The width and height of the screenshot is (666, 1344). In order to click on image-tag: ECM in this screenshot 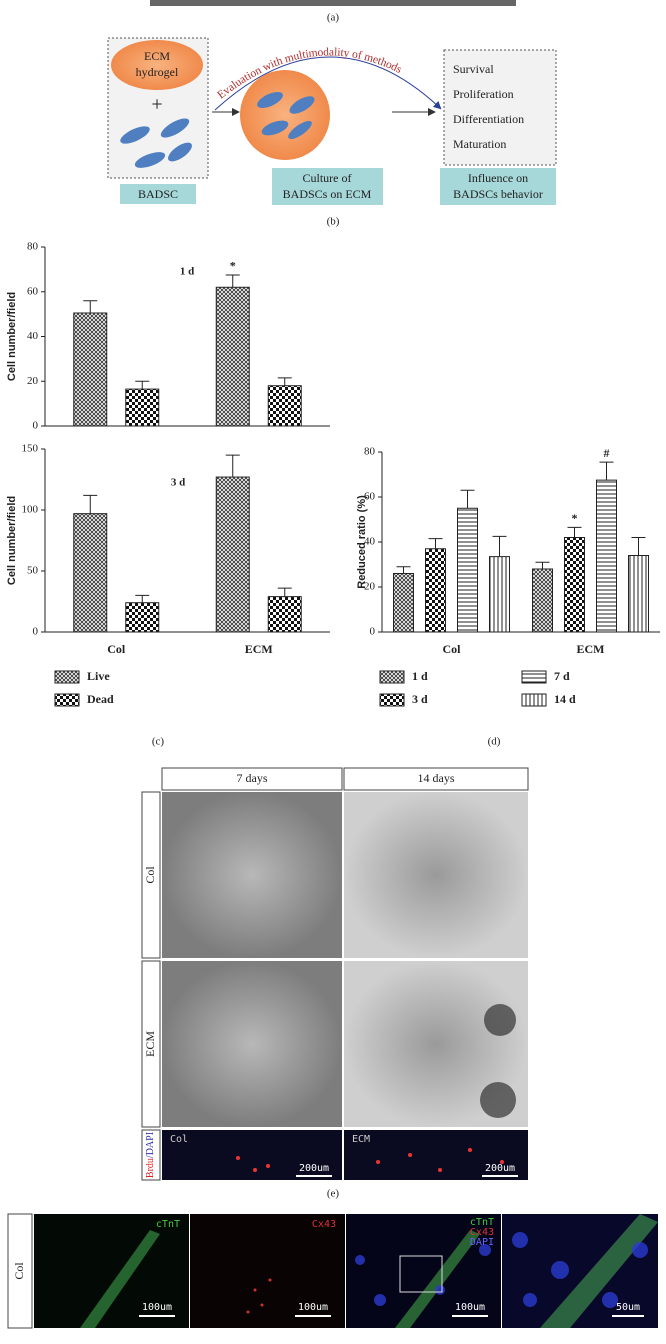, I will do `click(361, 1139)`.